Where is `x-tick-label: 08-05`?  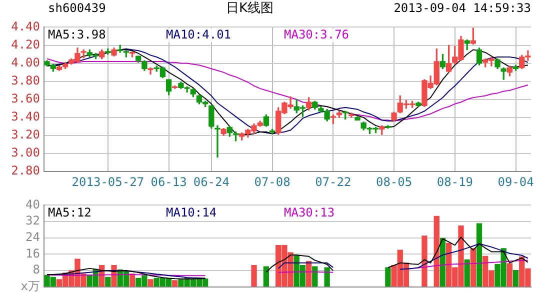
x-tick-label: 08-05 is located at coordinates (394, 181).